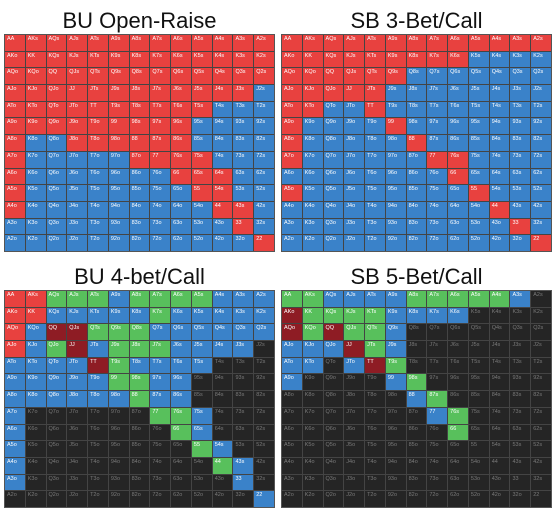 The height and width of the screenshot is (515, 554). Describe the element at coordinates (372, 222) in the screenshot. I see `hand-label: T3o` at that location.